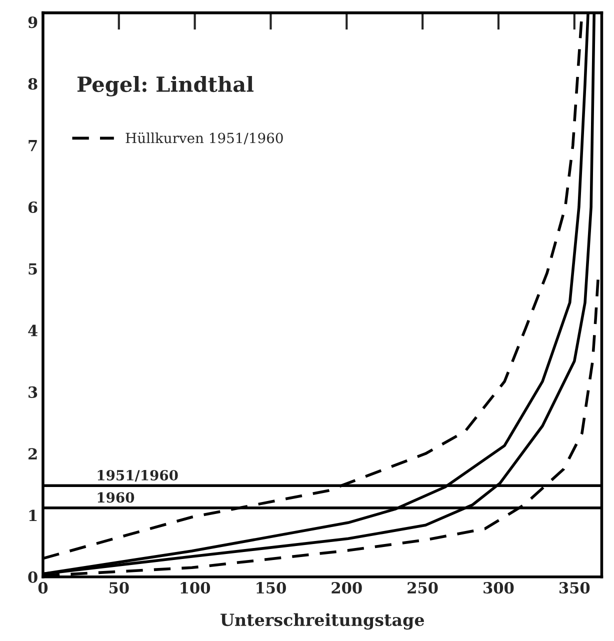 The image size is (614, 641). What do you see at coordinates (138, 476) in the screenshot?
I see `annotation: 1951/1960` at bounding box center [138, 476].